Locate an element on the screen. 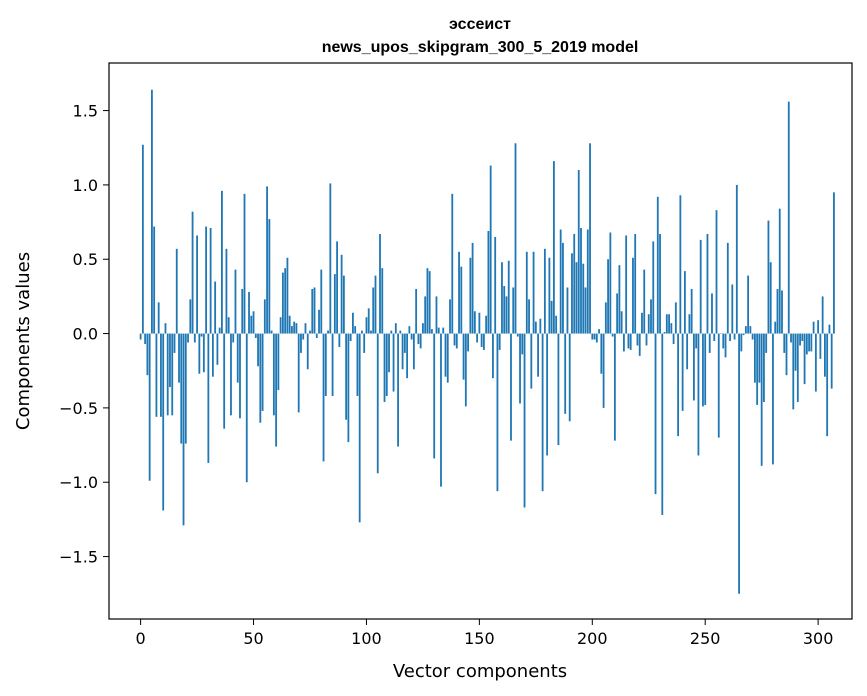 The image size is (867, 696). x-tick-label: 0 is located at coordinates (141, 638).